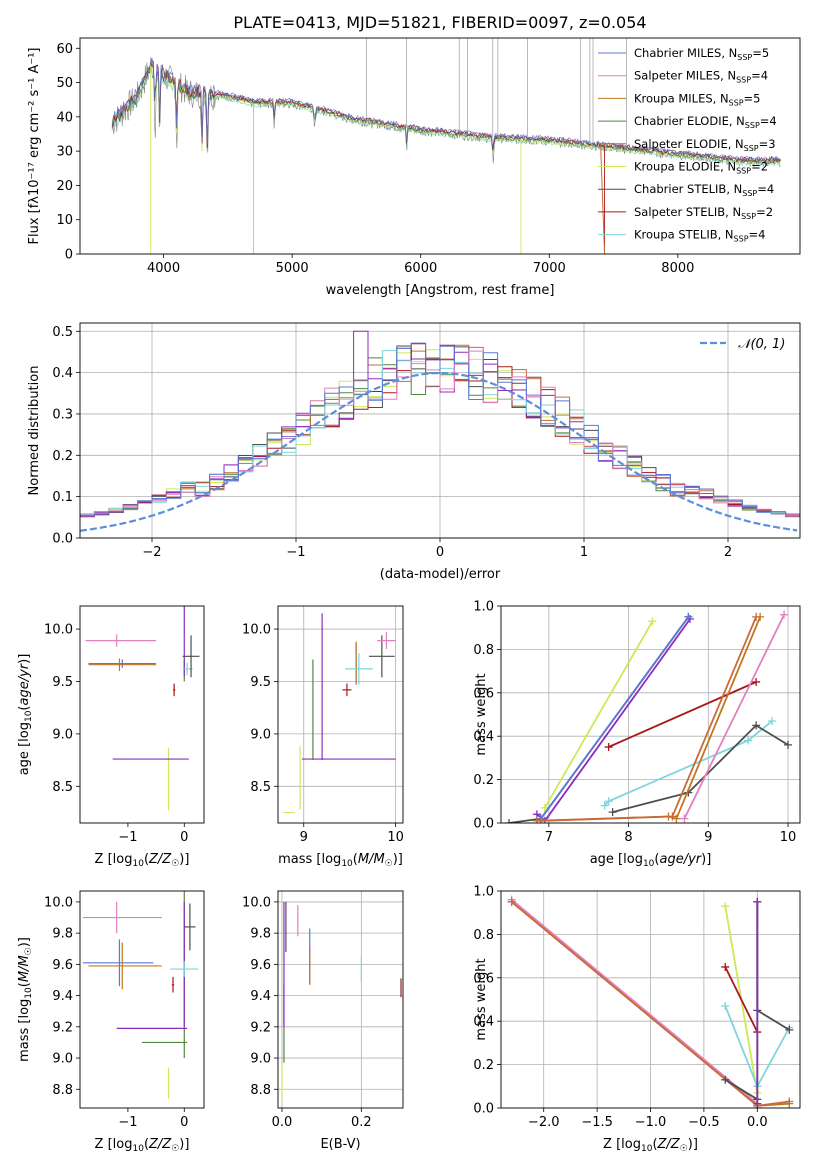  Describe the element at coordinates (764, 212) in the screenshot. I see `legend-count: =2` at that location.